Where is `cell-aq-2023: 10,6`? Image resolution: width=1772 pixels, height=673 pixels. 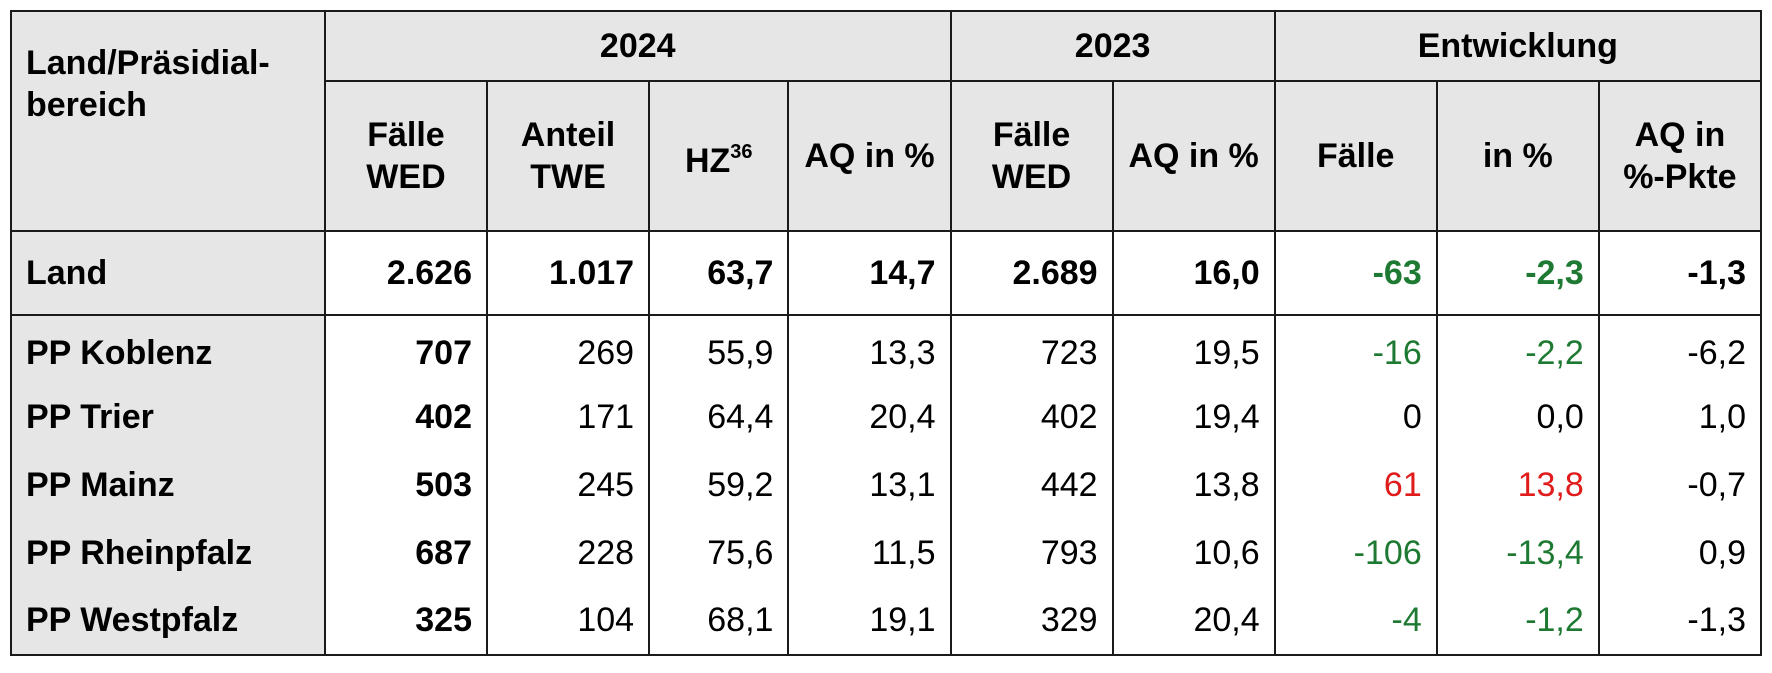
cell-aq-2023: 10,6 is located at coordinates (1193, 553).